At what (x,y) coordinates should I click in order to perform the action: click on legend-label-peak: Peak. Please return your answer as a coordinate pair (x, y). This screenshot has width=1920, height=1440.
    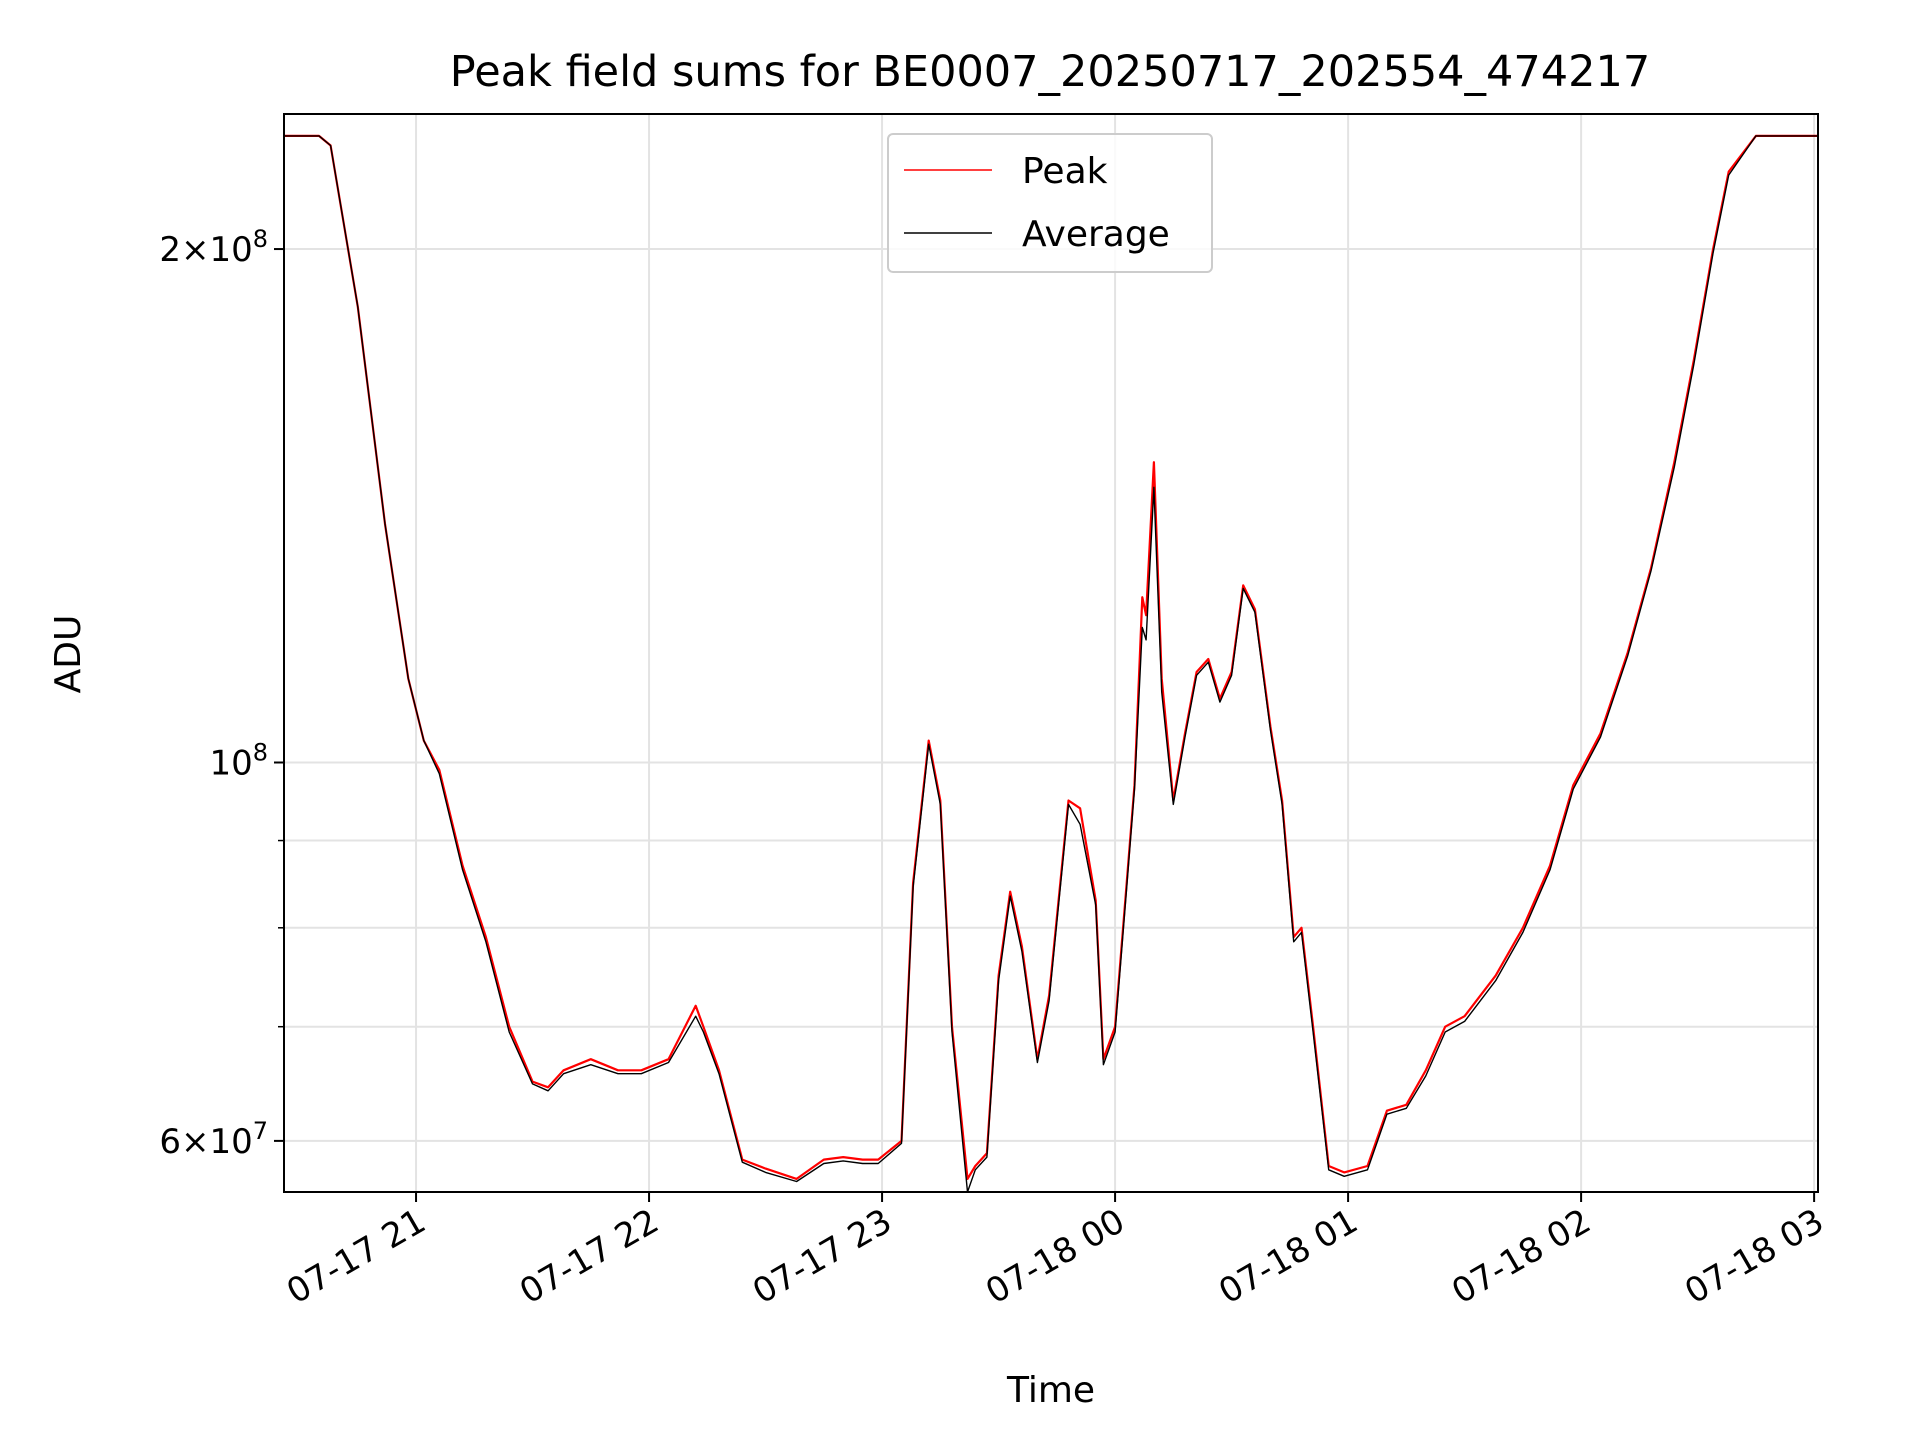
    Looking at the image, I should click on (1065, 171).